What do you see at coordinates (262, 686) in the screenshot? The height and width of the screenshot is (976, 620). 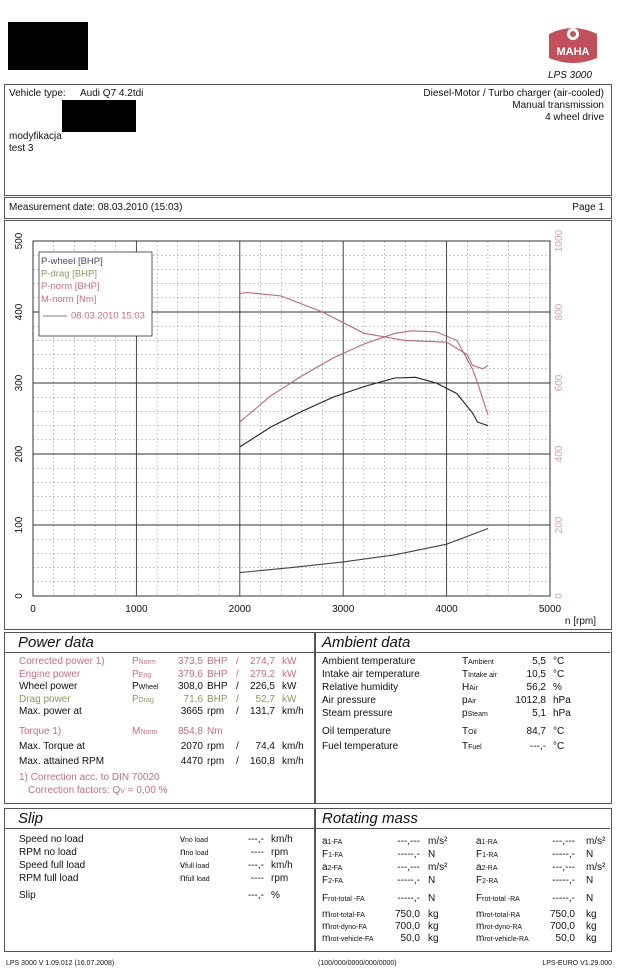 I see `power-value-2: 226,5` at bounding box center [262, 686].